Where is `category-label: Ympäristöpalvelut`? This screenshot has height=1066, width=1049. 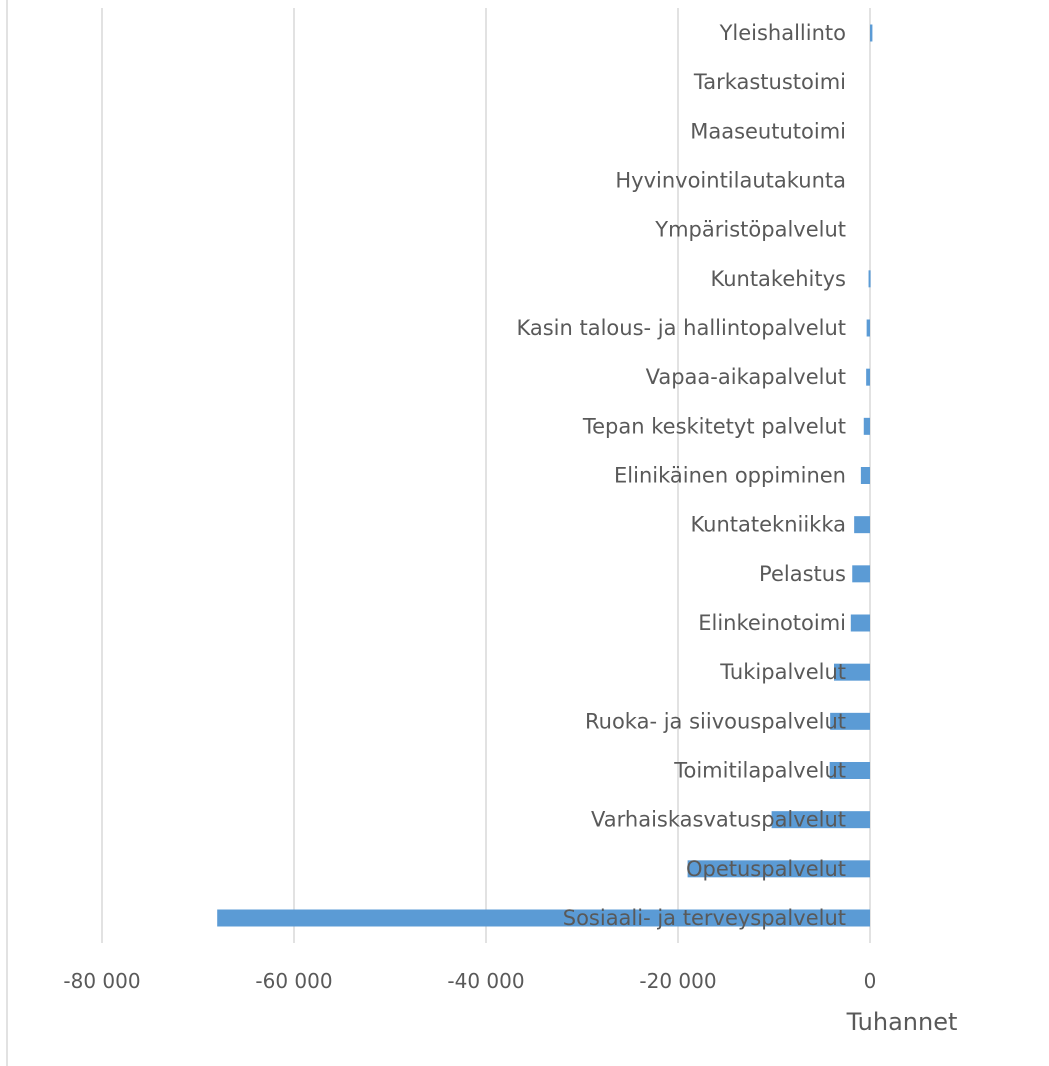 category-label: Ympäristöpalvelut is located at coordinates (750, 230).